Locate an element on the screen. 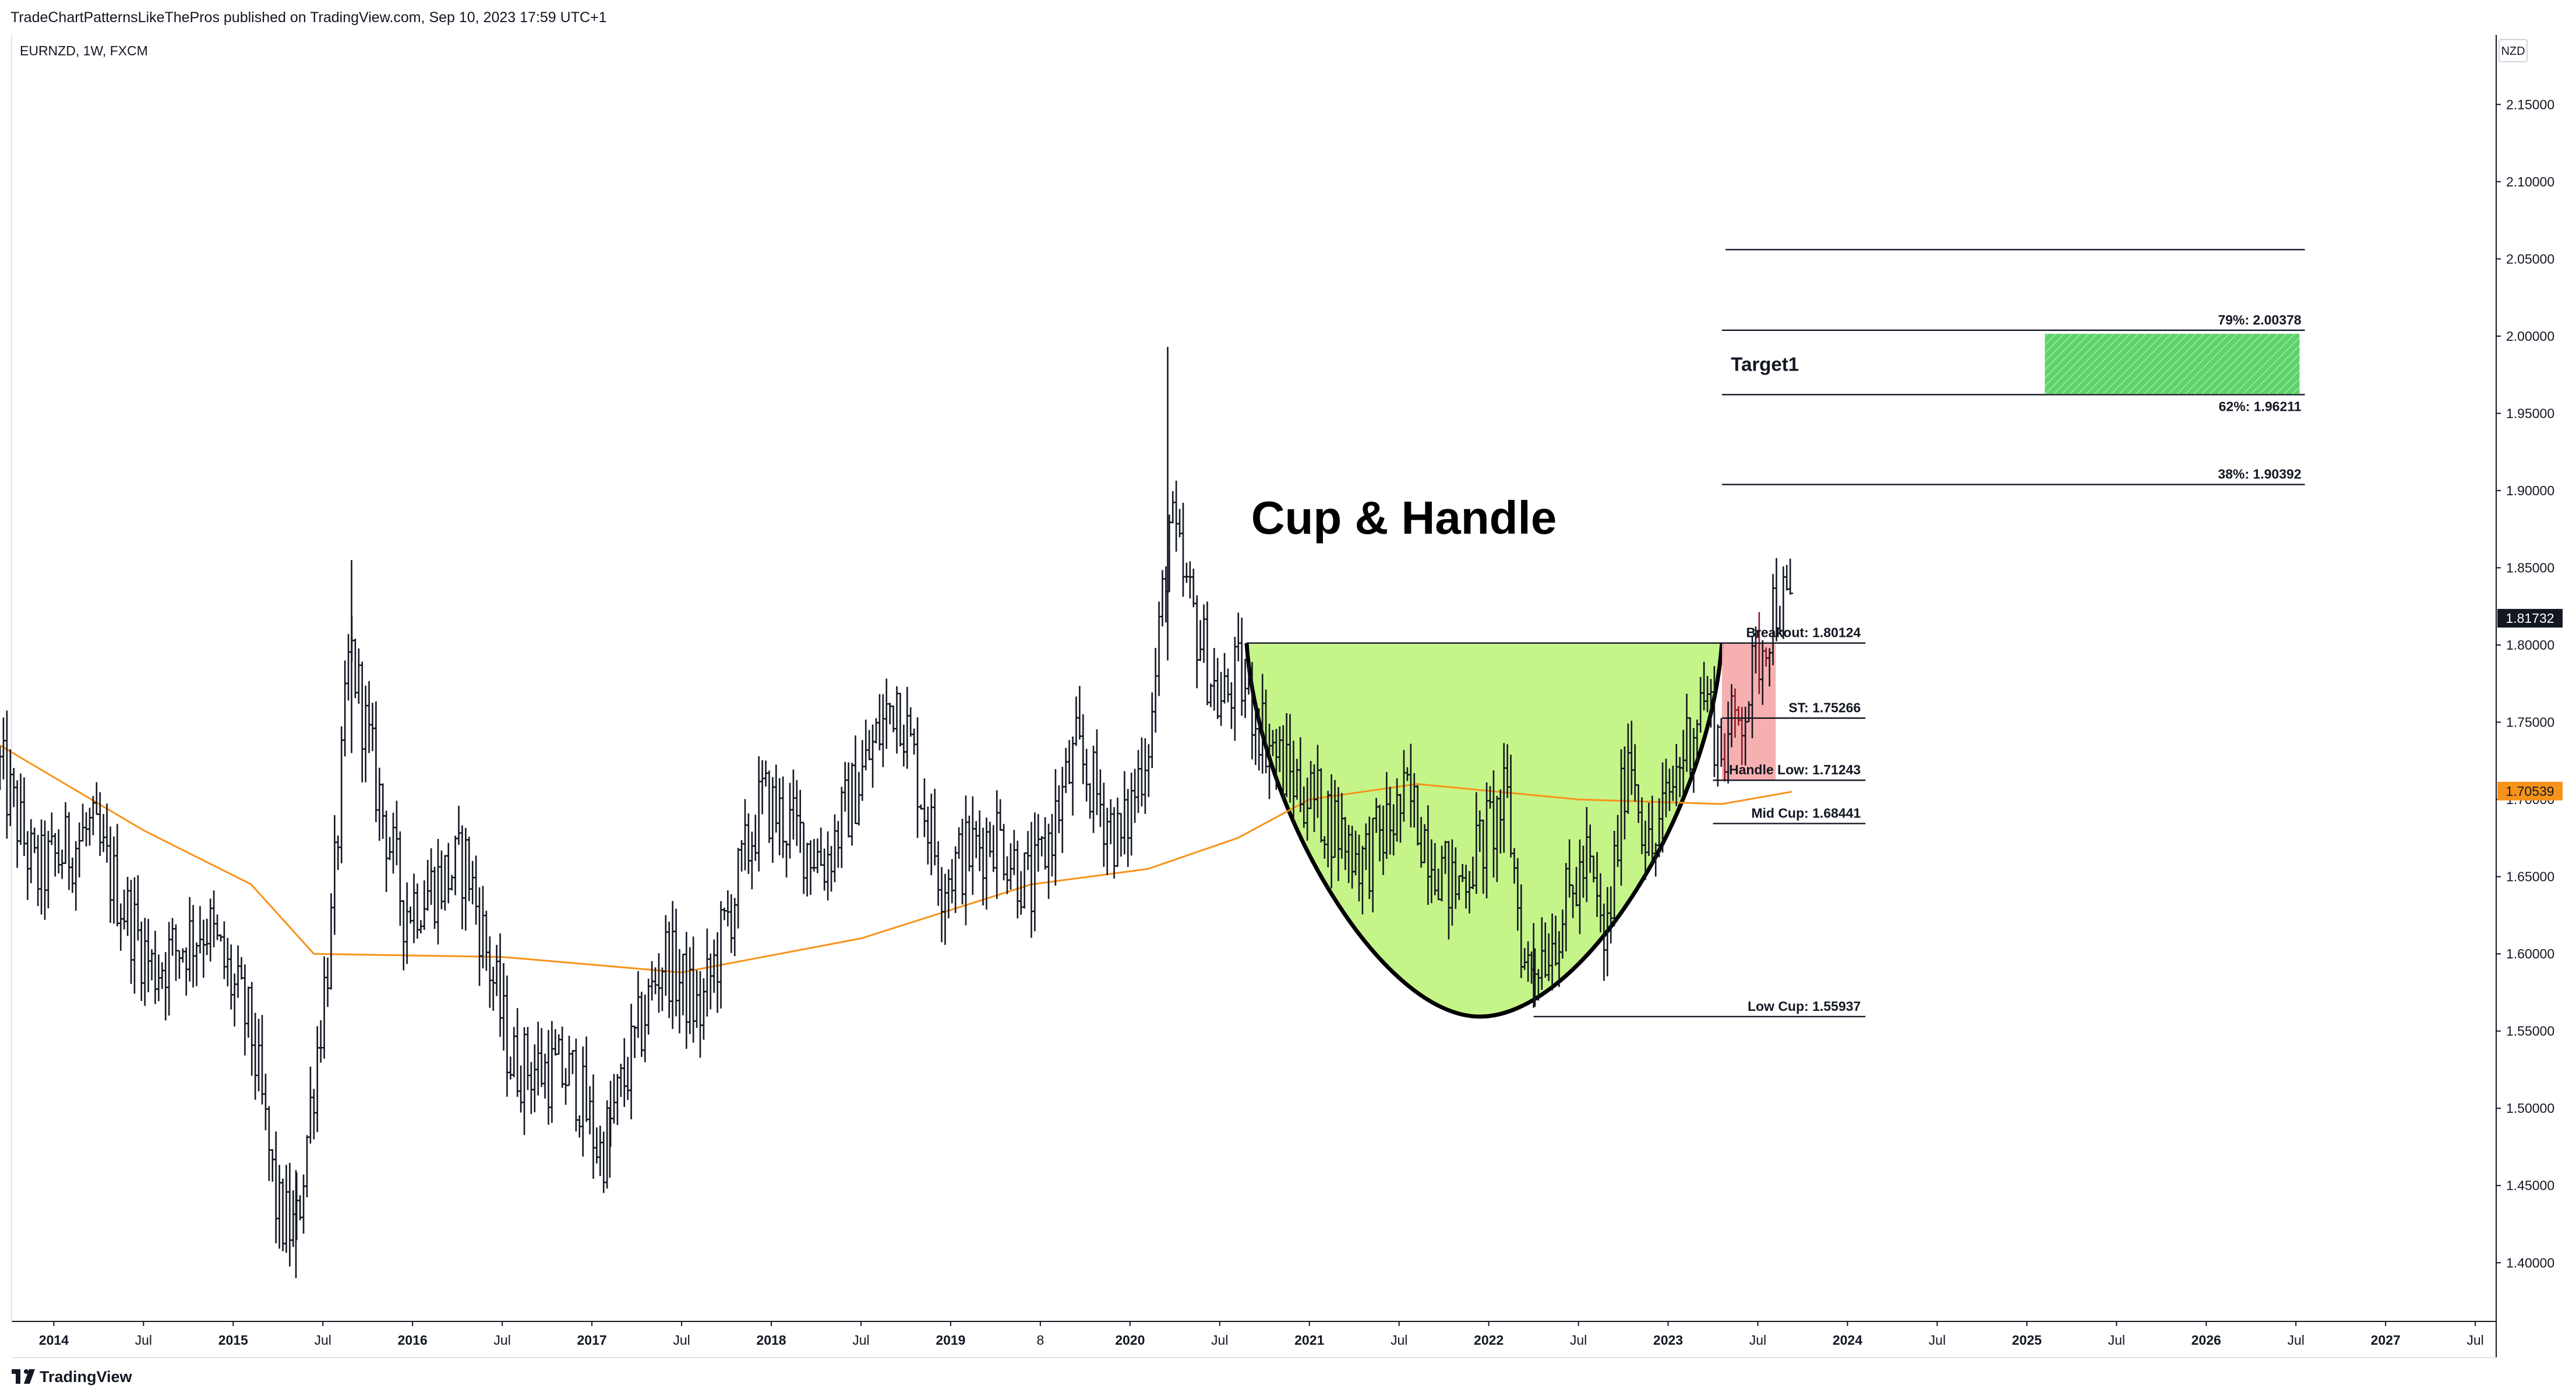  y-axis-tick-label: 2.00000 is located at coordinates (2530, 336).